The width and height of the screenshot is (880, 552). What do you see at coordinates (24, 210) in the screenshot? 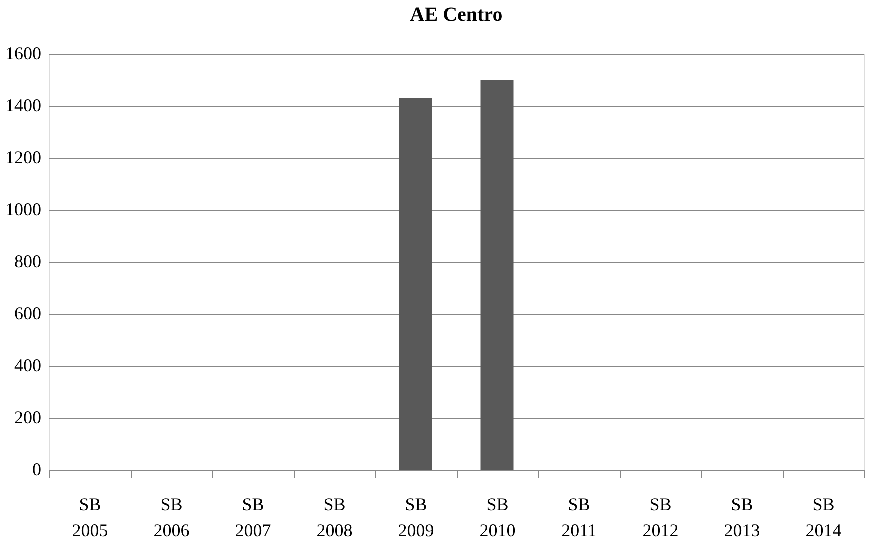
I see `y-tick-label: 1000` at bounding box center [24, 210].